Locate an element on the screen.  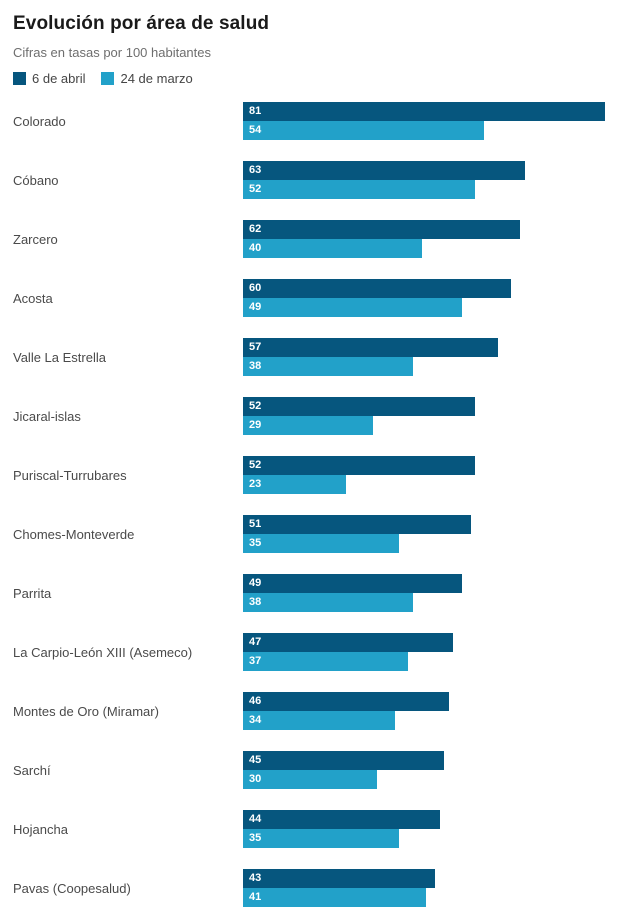
category-label: Montes de Oro (Miramar) is located at coordinates (86, 711).